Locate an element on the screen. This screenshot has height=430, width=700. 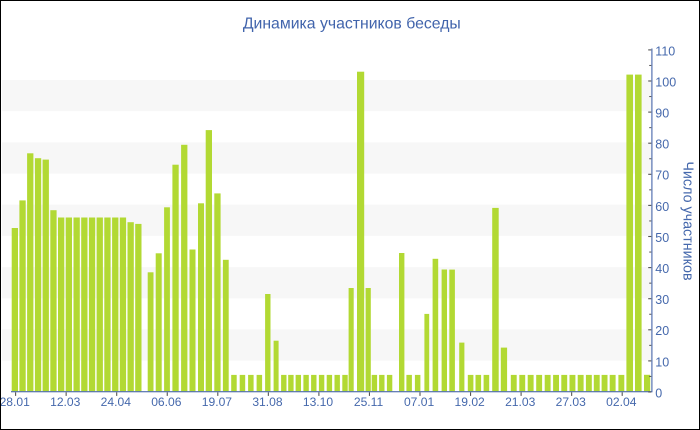
svg-text: 31.08 is located at coordinates (267, 402).